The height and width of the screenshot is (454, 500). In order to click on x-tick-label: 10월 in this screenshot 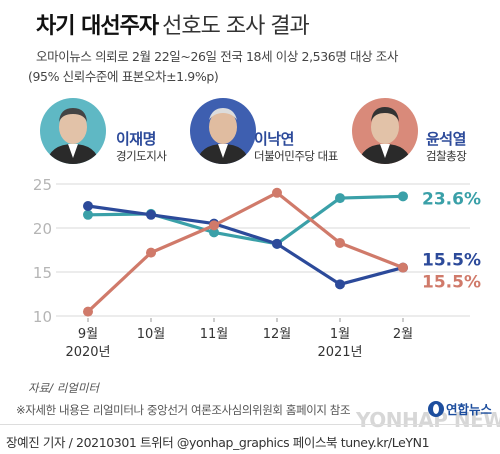, I will do `click(151, 334)`.